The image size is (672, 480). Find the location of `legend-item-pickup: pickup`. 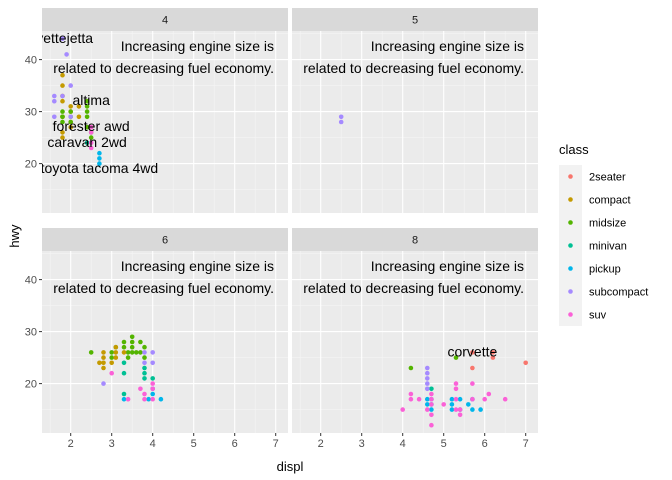

legend-item-pickup: pickup is located at coordinates (590, 268).